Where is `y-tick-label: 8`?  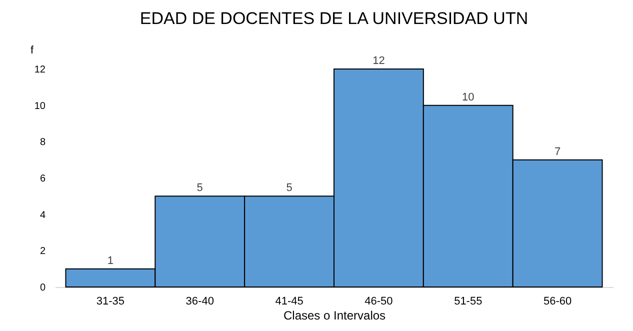 y-tick-label: 8 is located at coordinates (43, 142).